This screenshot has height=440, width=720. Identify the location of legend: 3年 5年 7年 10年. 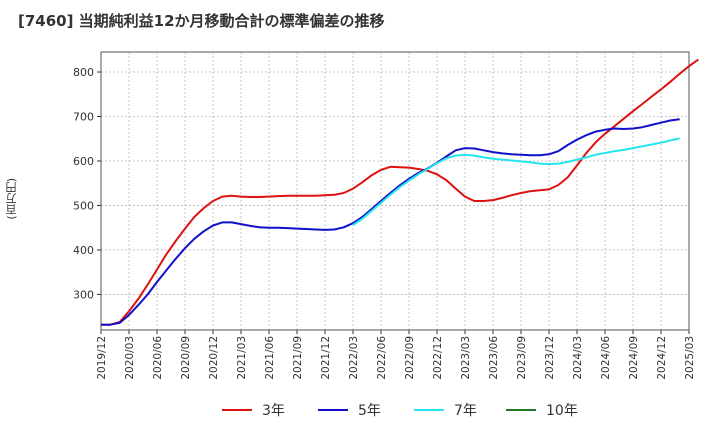
(360, 412).